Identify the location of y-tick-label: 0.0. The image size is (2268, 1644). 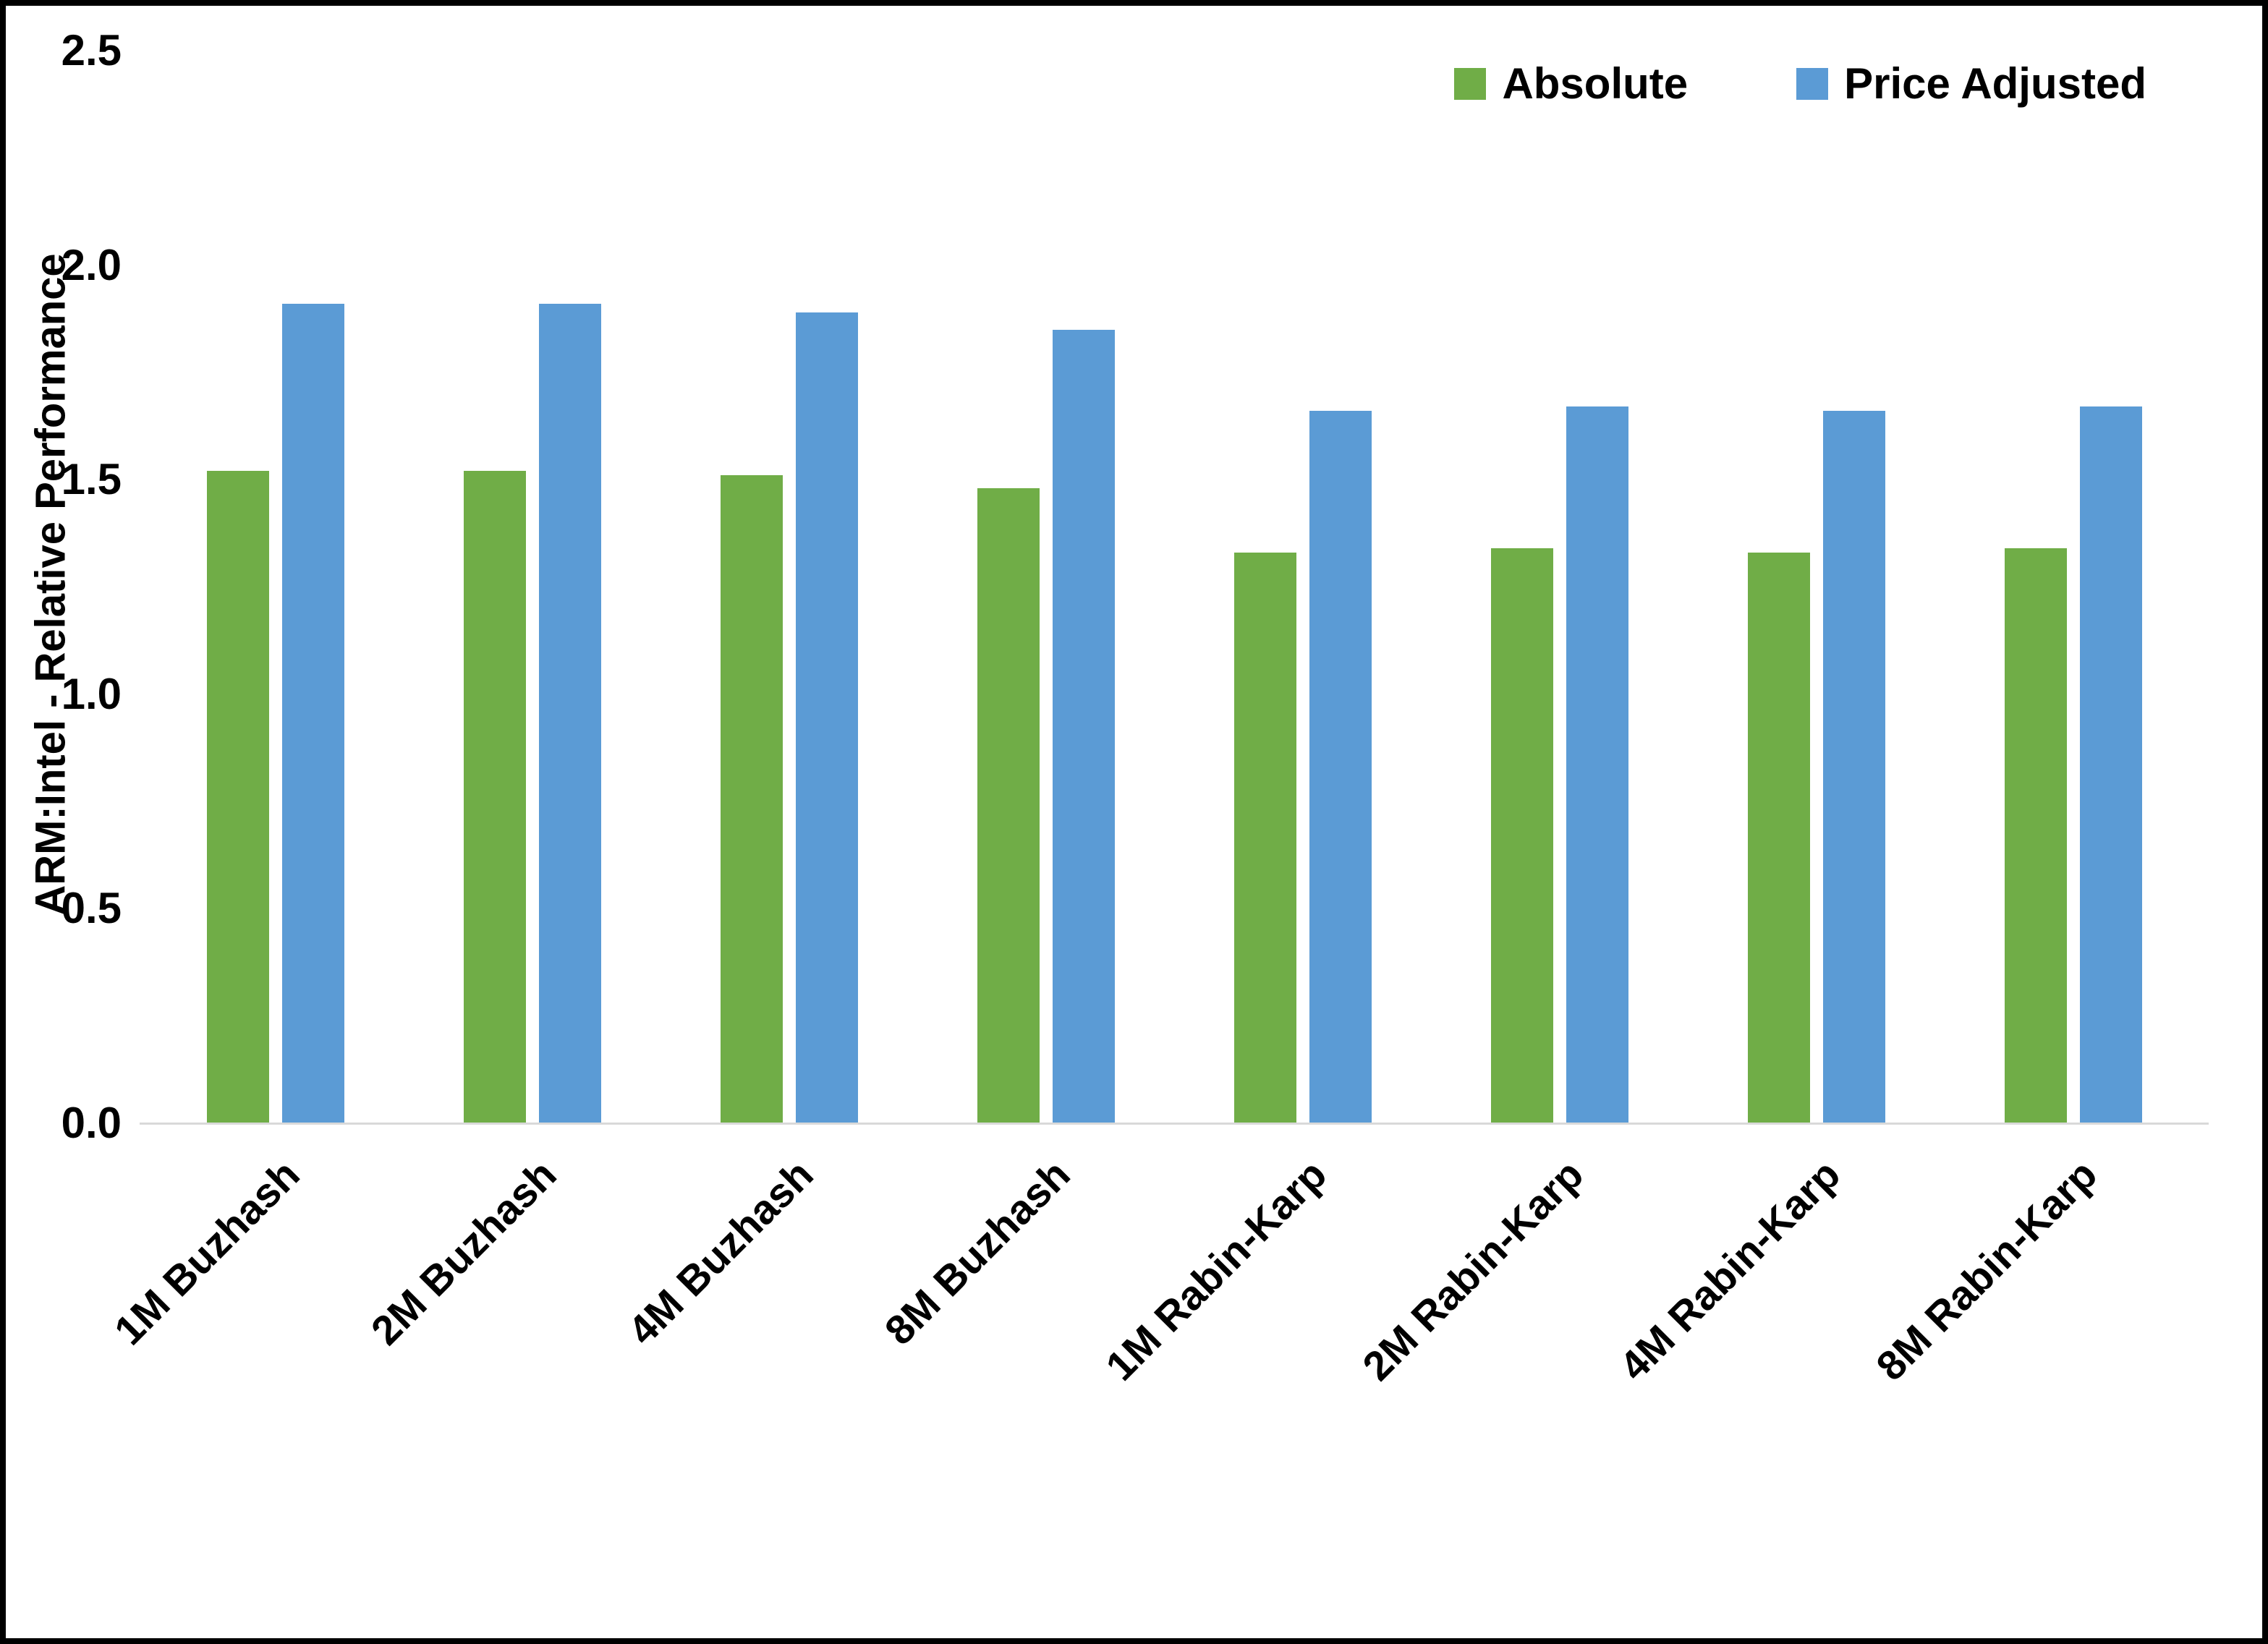
(91, 1123).